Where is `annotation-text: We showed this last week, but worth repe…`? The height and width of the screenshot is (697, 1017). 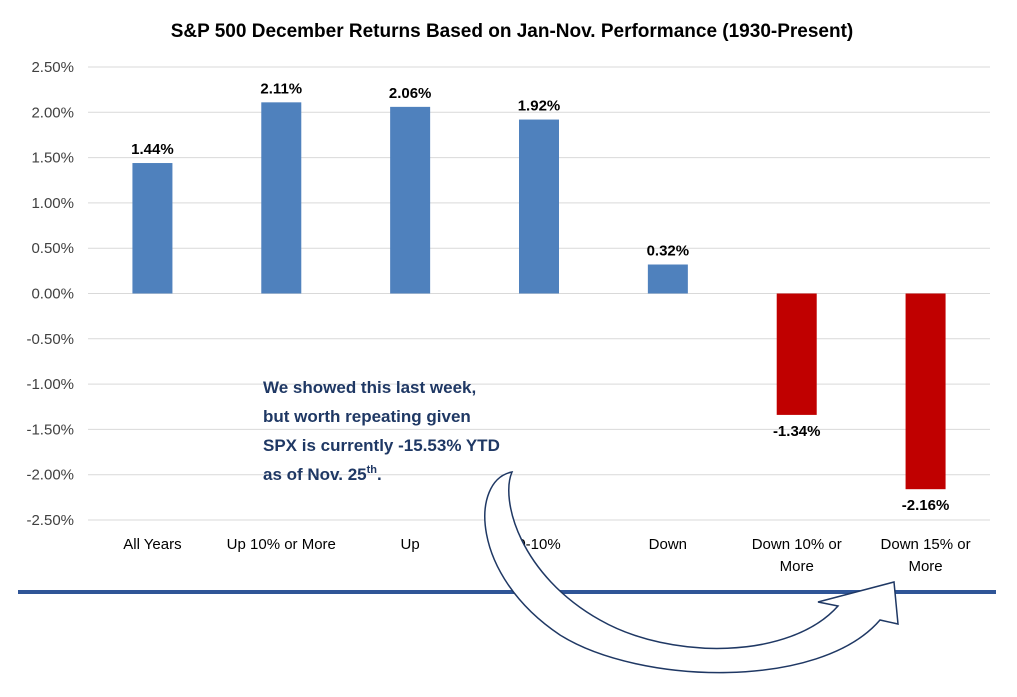 annotation-text: We showed this last week, but worth repe… is located at coordinates (381, 431).